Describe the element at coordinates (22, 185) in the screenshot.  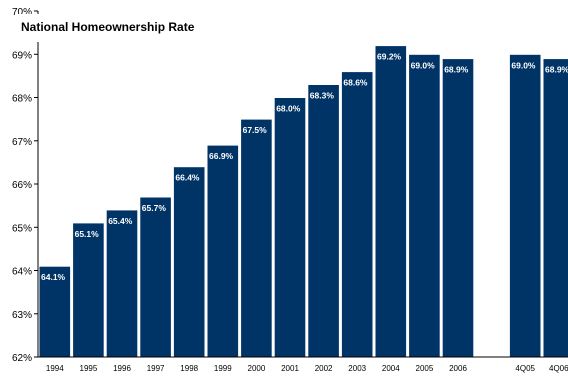
I see `y-tick-label: 66%` at that location.